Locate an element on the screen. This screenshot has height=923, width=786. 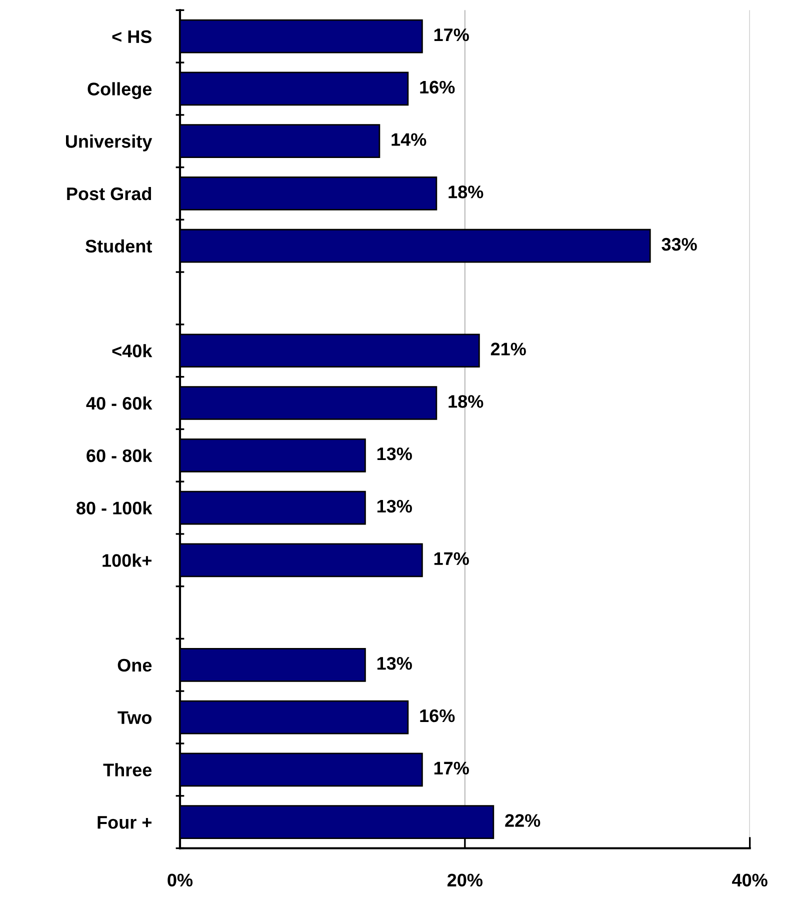
y-tick-label: 60 - 80k is located at coordinates (119, 455).